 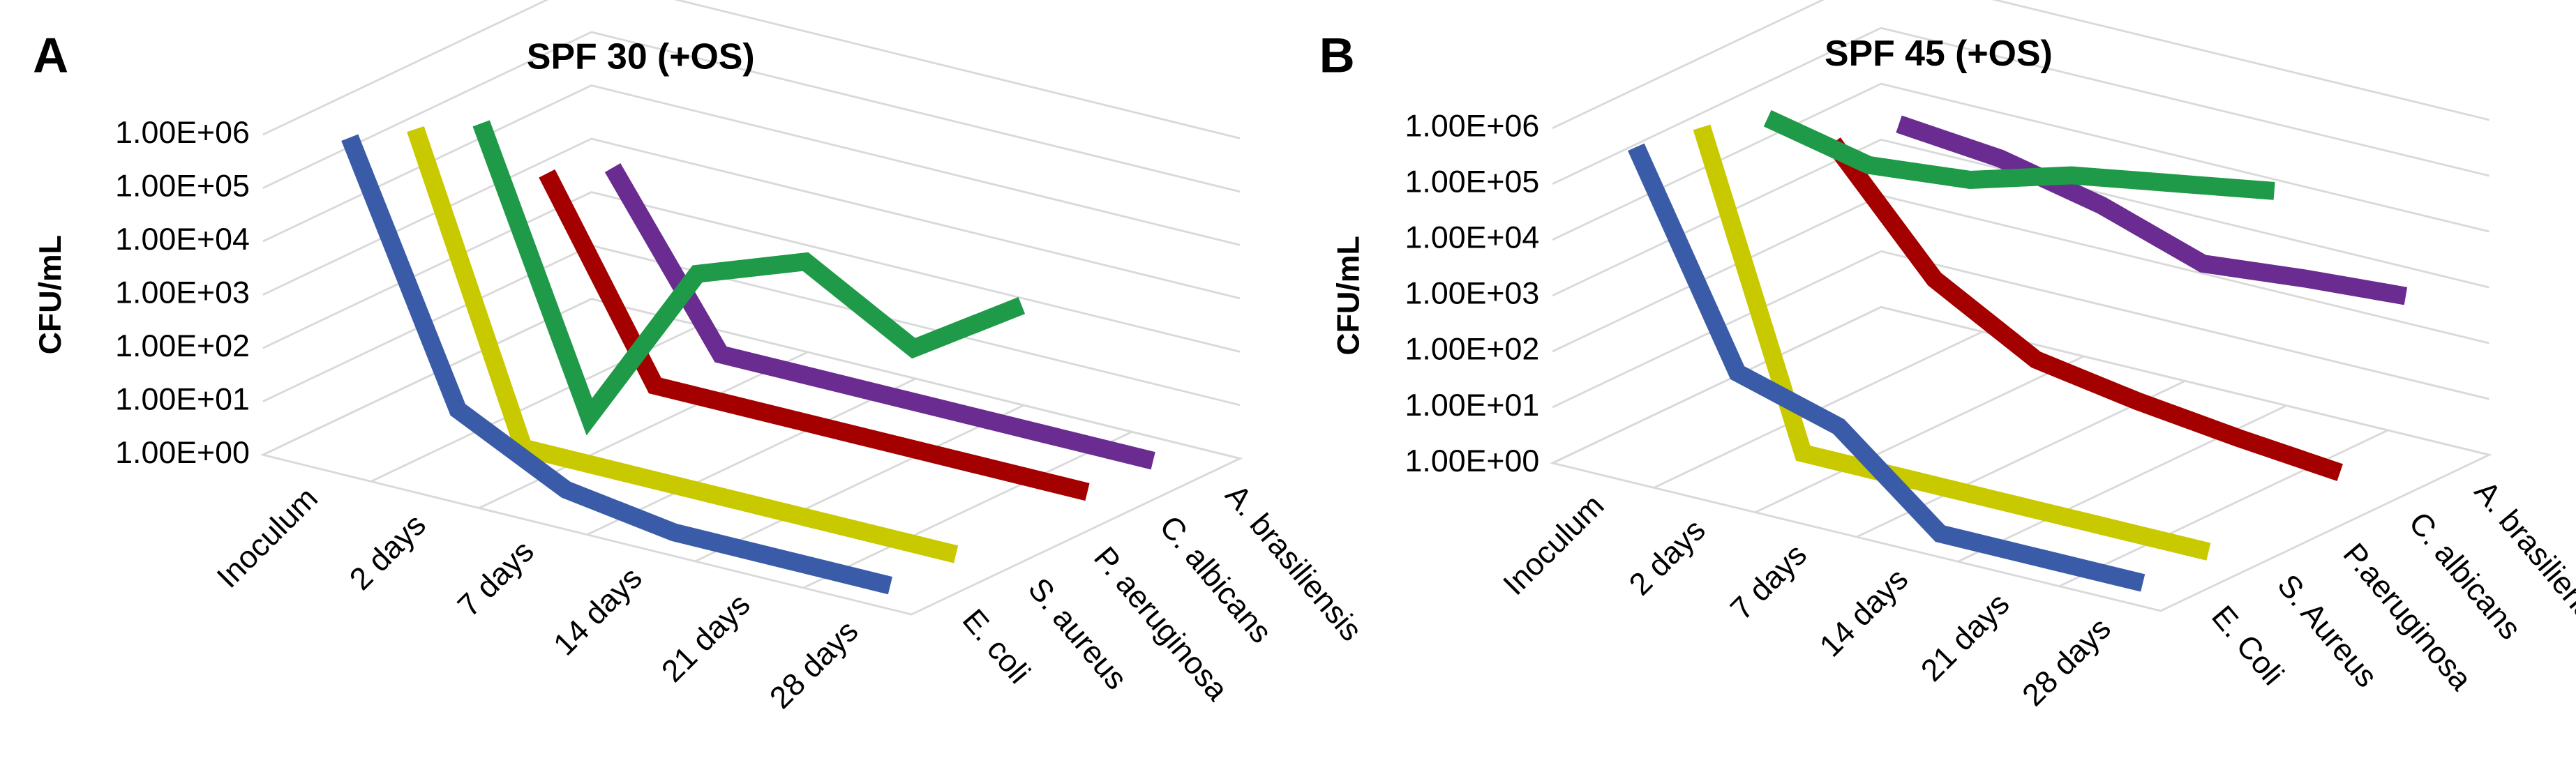 What do you see at coordinates (641, 57) in the screenshot?
I see `chart-title: SPF 30 (+OS)` at bounding box center [641, 57].